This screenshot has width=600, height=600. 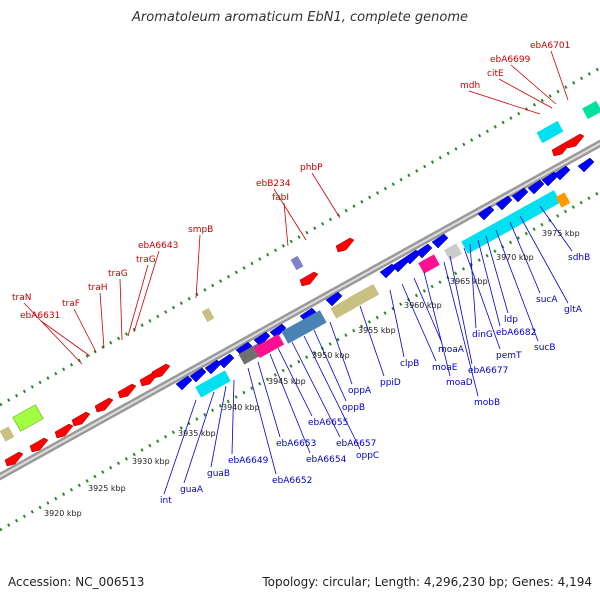 What do you see at coordinates (292, 481) in the screenshot?
I see `gene-label-reverse: ebA6652` at bounding box center [292, 481].